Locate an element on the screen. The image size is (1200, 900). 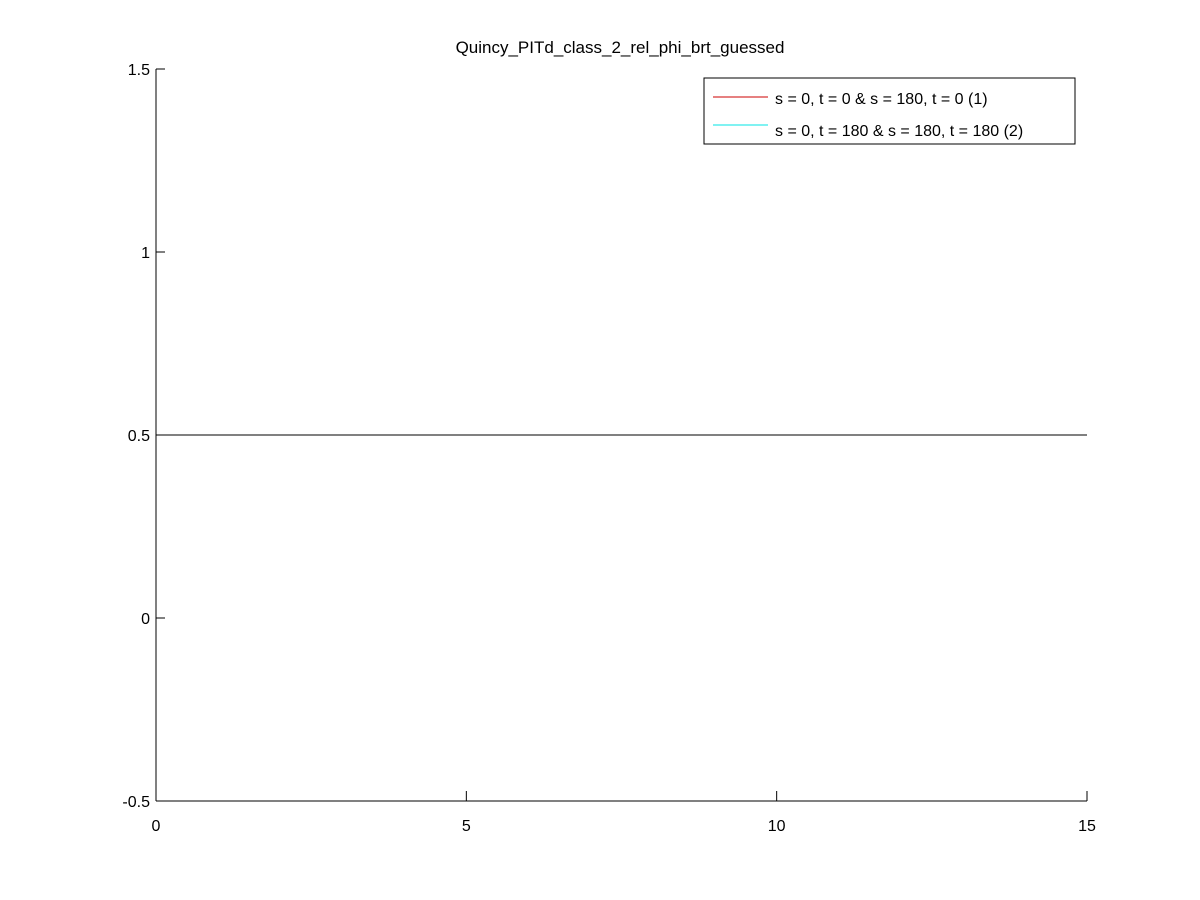
x-tick-label: 0 is located at coordinates (156, 826).